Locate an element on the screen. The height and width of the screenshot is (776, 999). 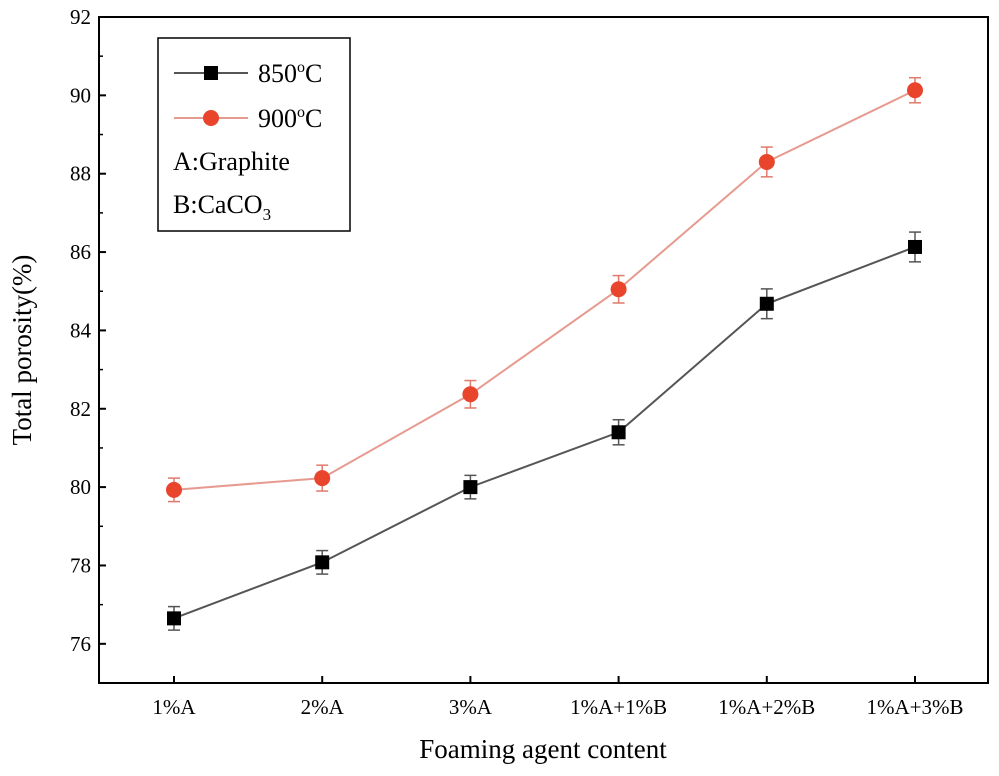
y-tick-label-88: 88 is located at coordinates (80, 174).